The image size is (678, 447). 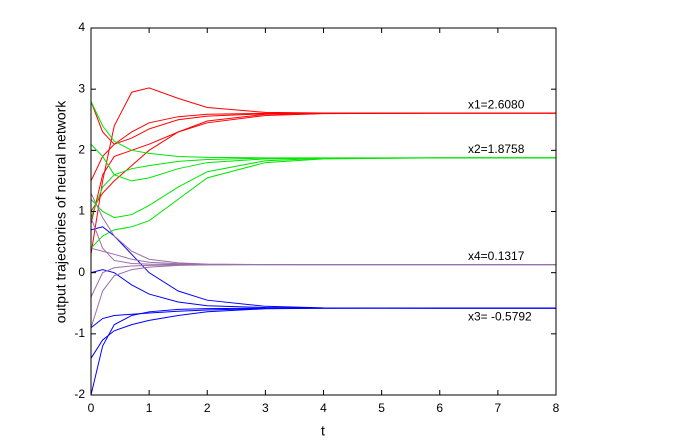 What do you see at coordinates (439, 408) in the screenshot?
I see `x-tick-label: 6` at bounding box center [439, 408].